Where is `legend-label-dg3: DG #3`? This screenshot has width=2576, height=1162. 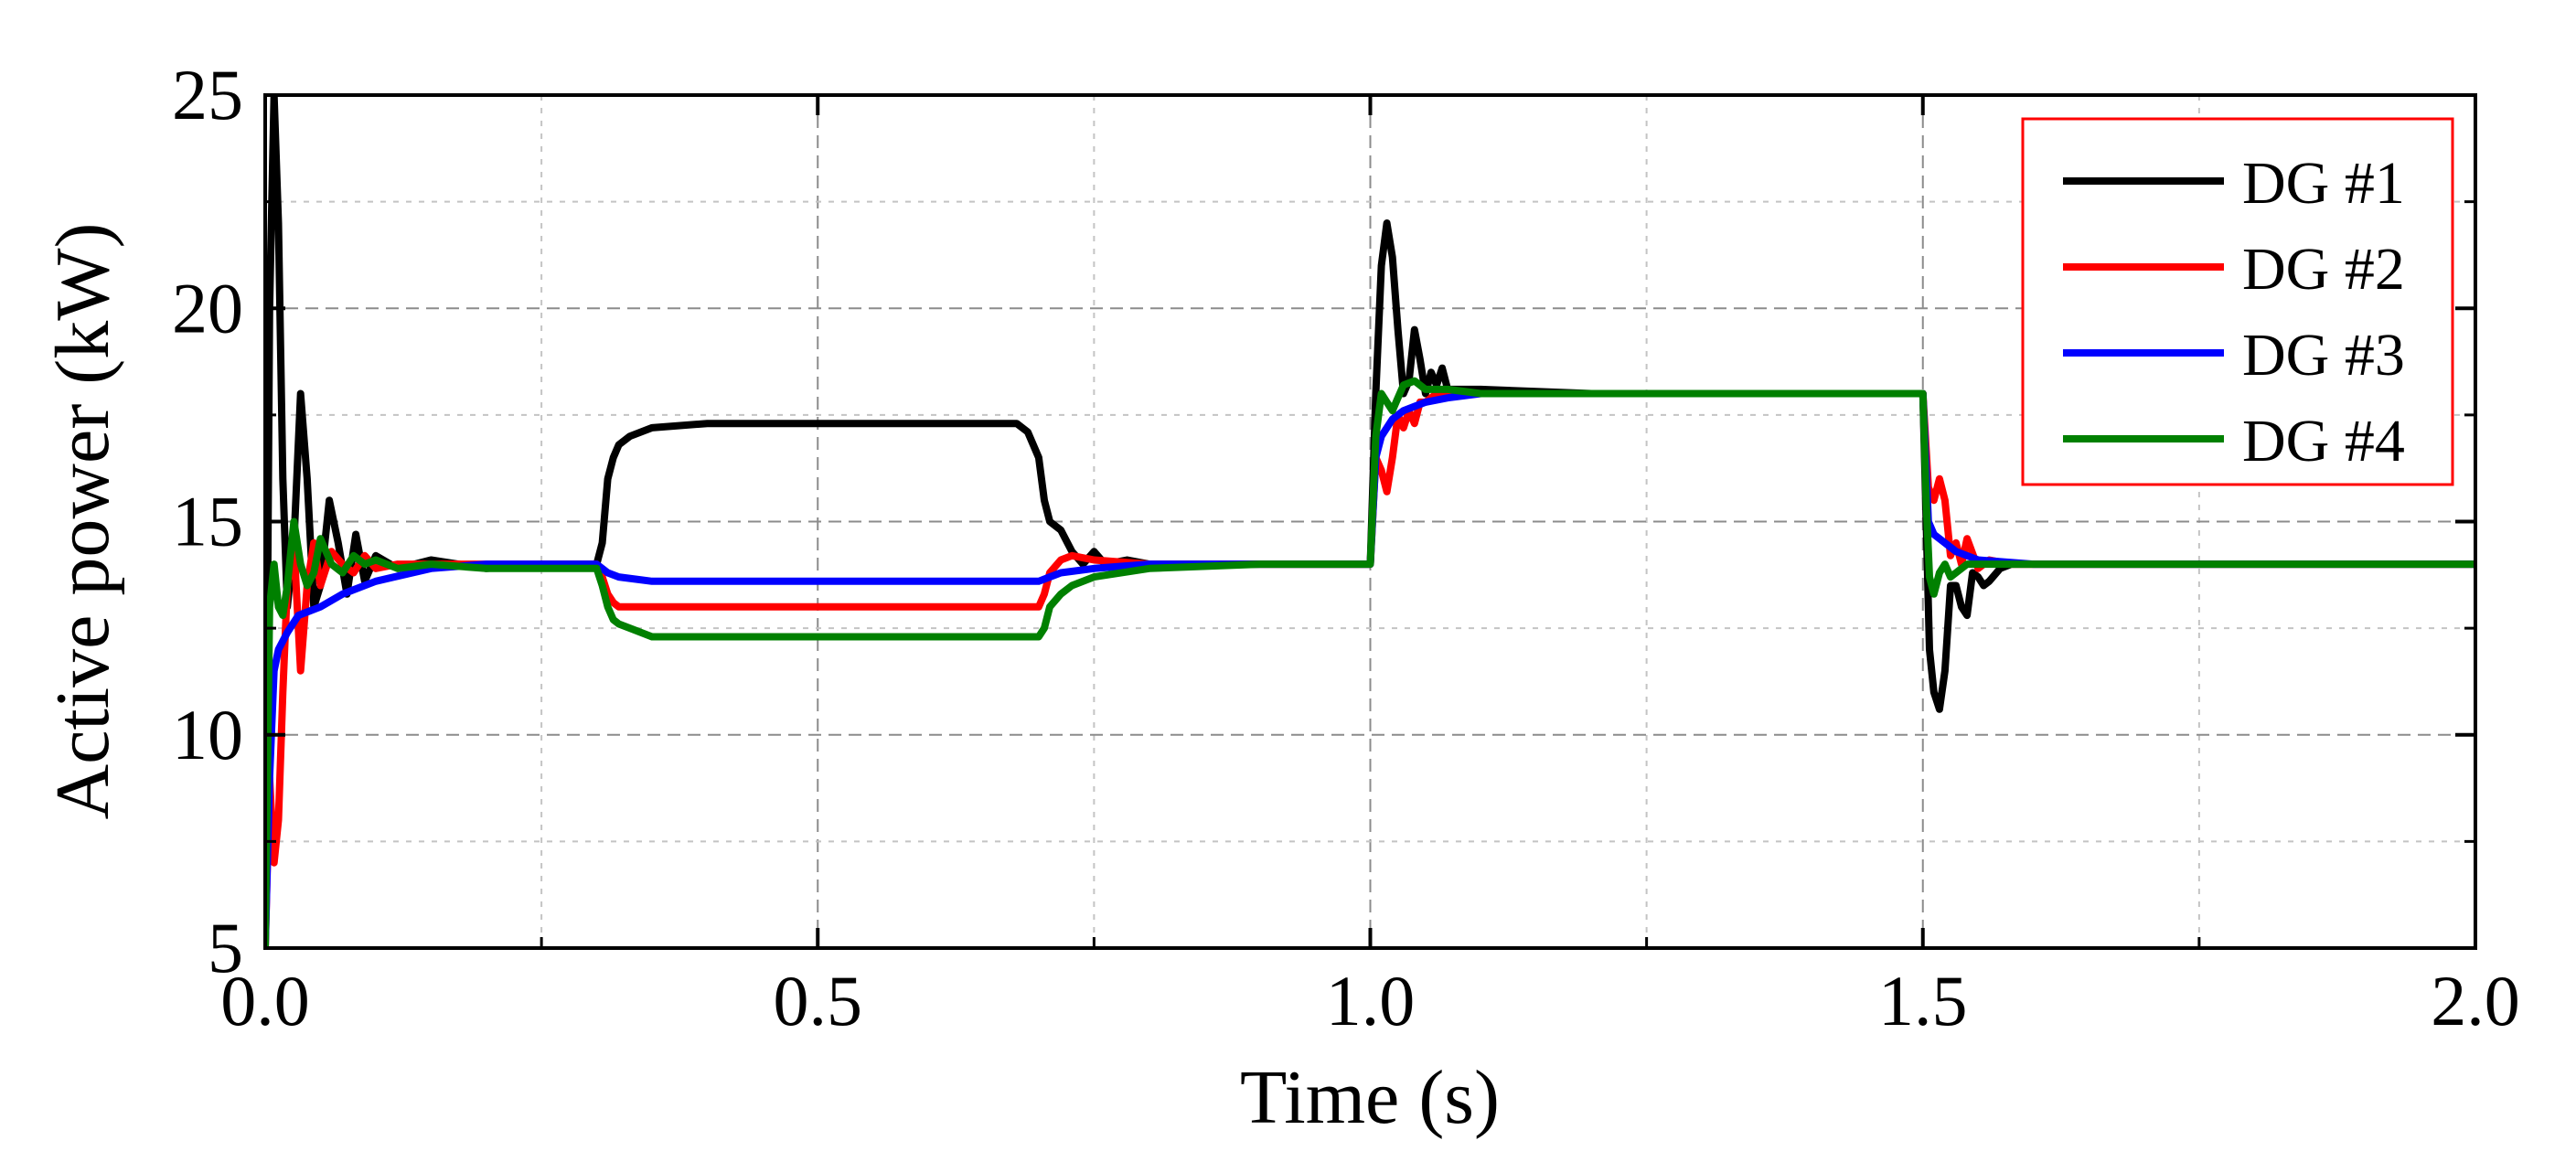
legend-label-dg3: DG #3 is located at coordinates (2323, 355).